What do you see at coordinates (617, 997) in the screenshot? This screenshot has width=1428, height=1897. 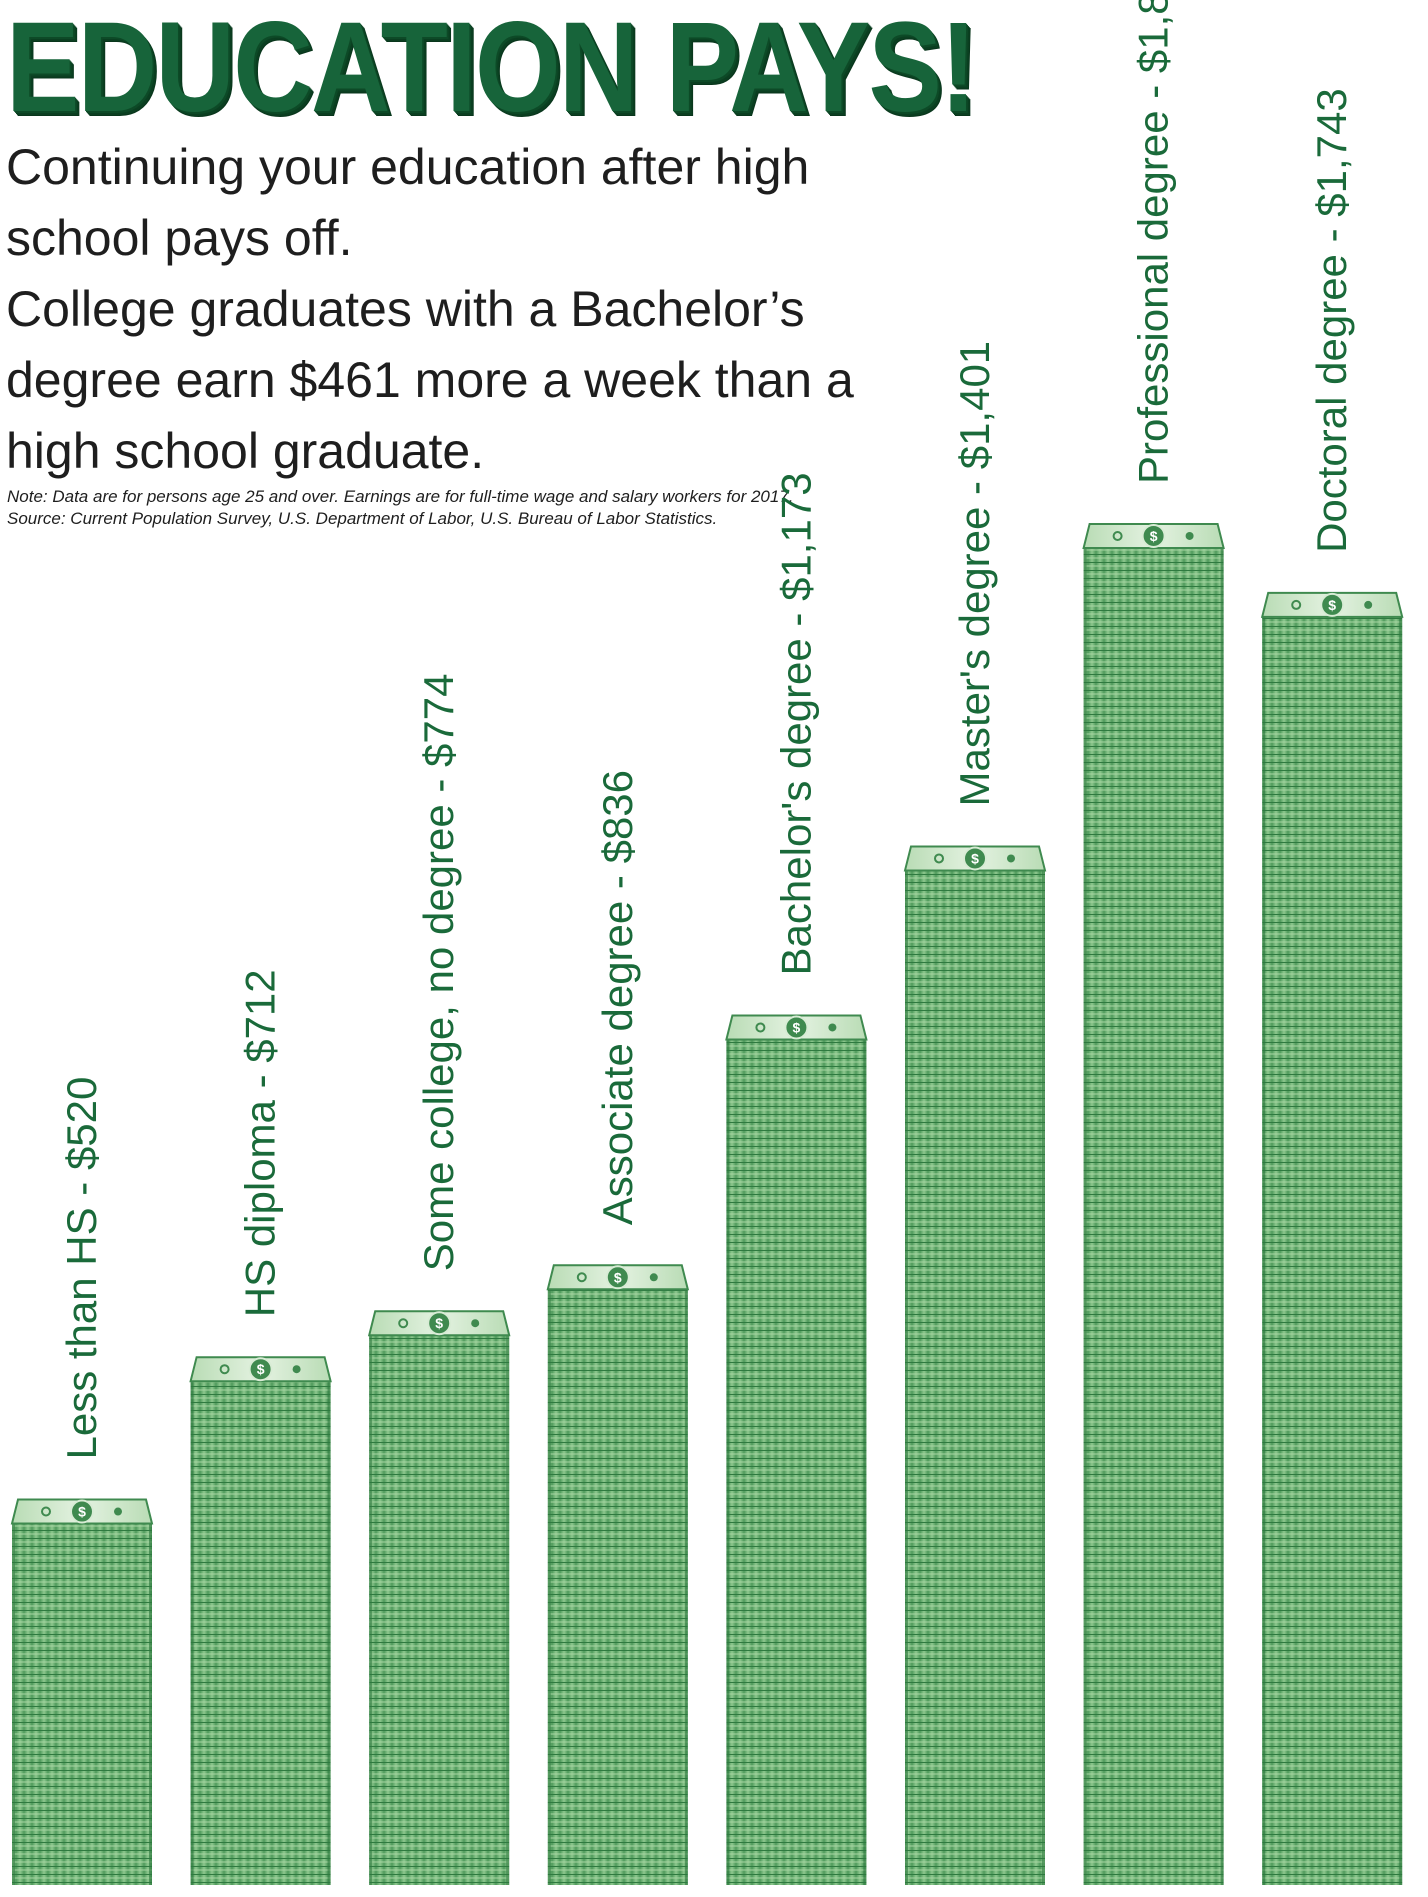 I see `bar-label: Associate degree - $836` at bounding box center [617, 997].